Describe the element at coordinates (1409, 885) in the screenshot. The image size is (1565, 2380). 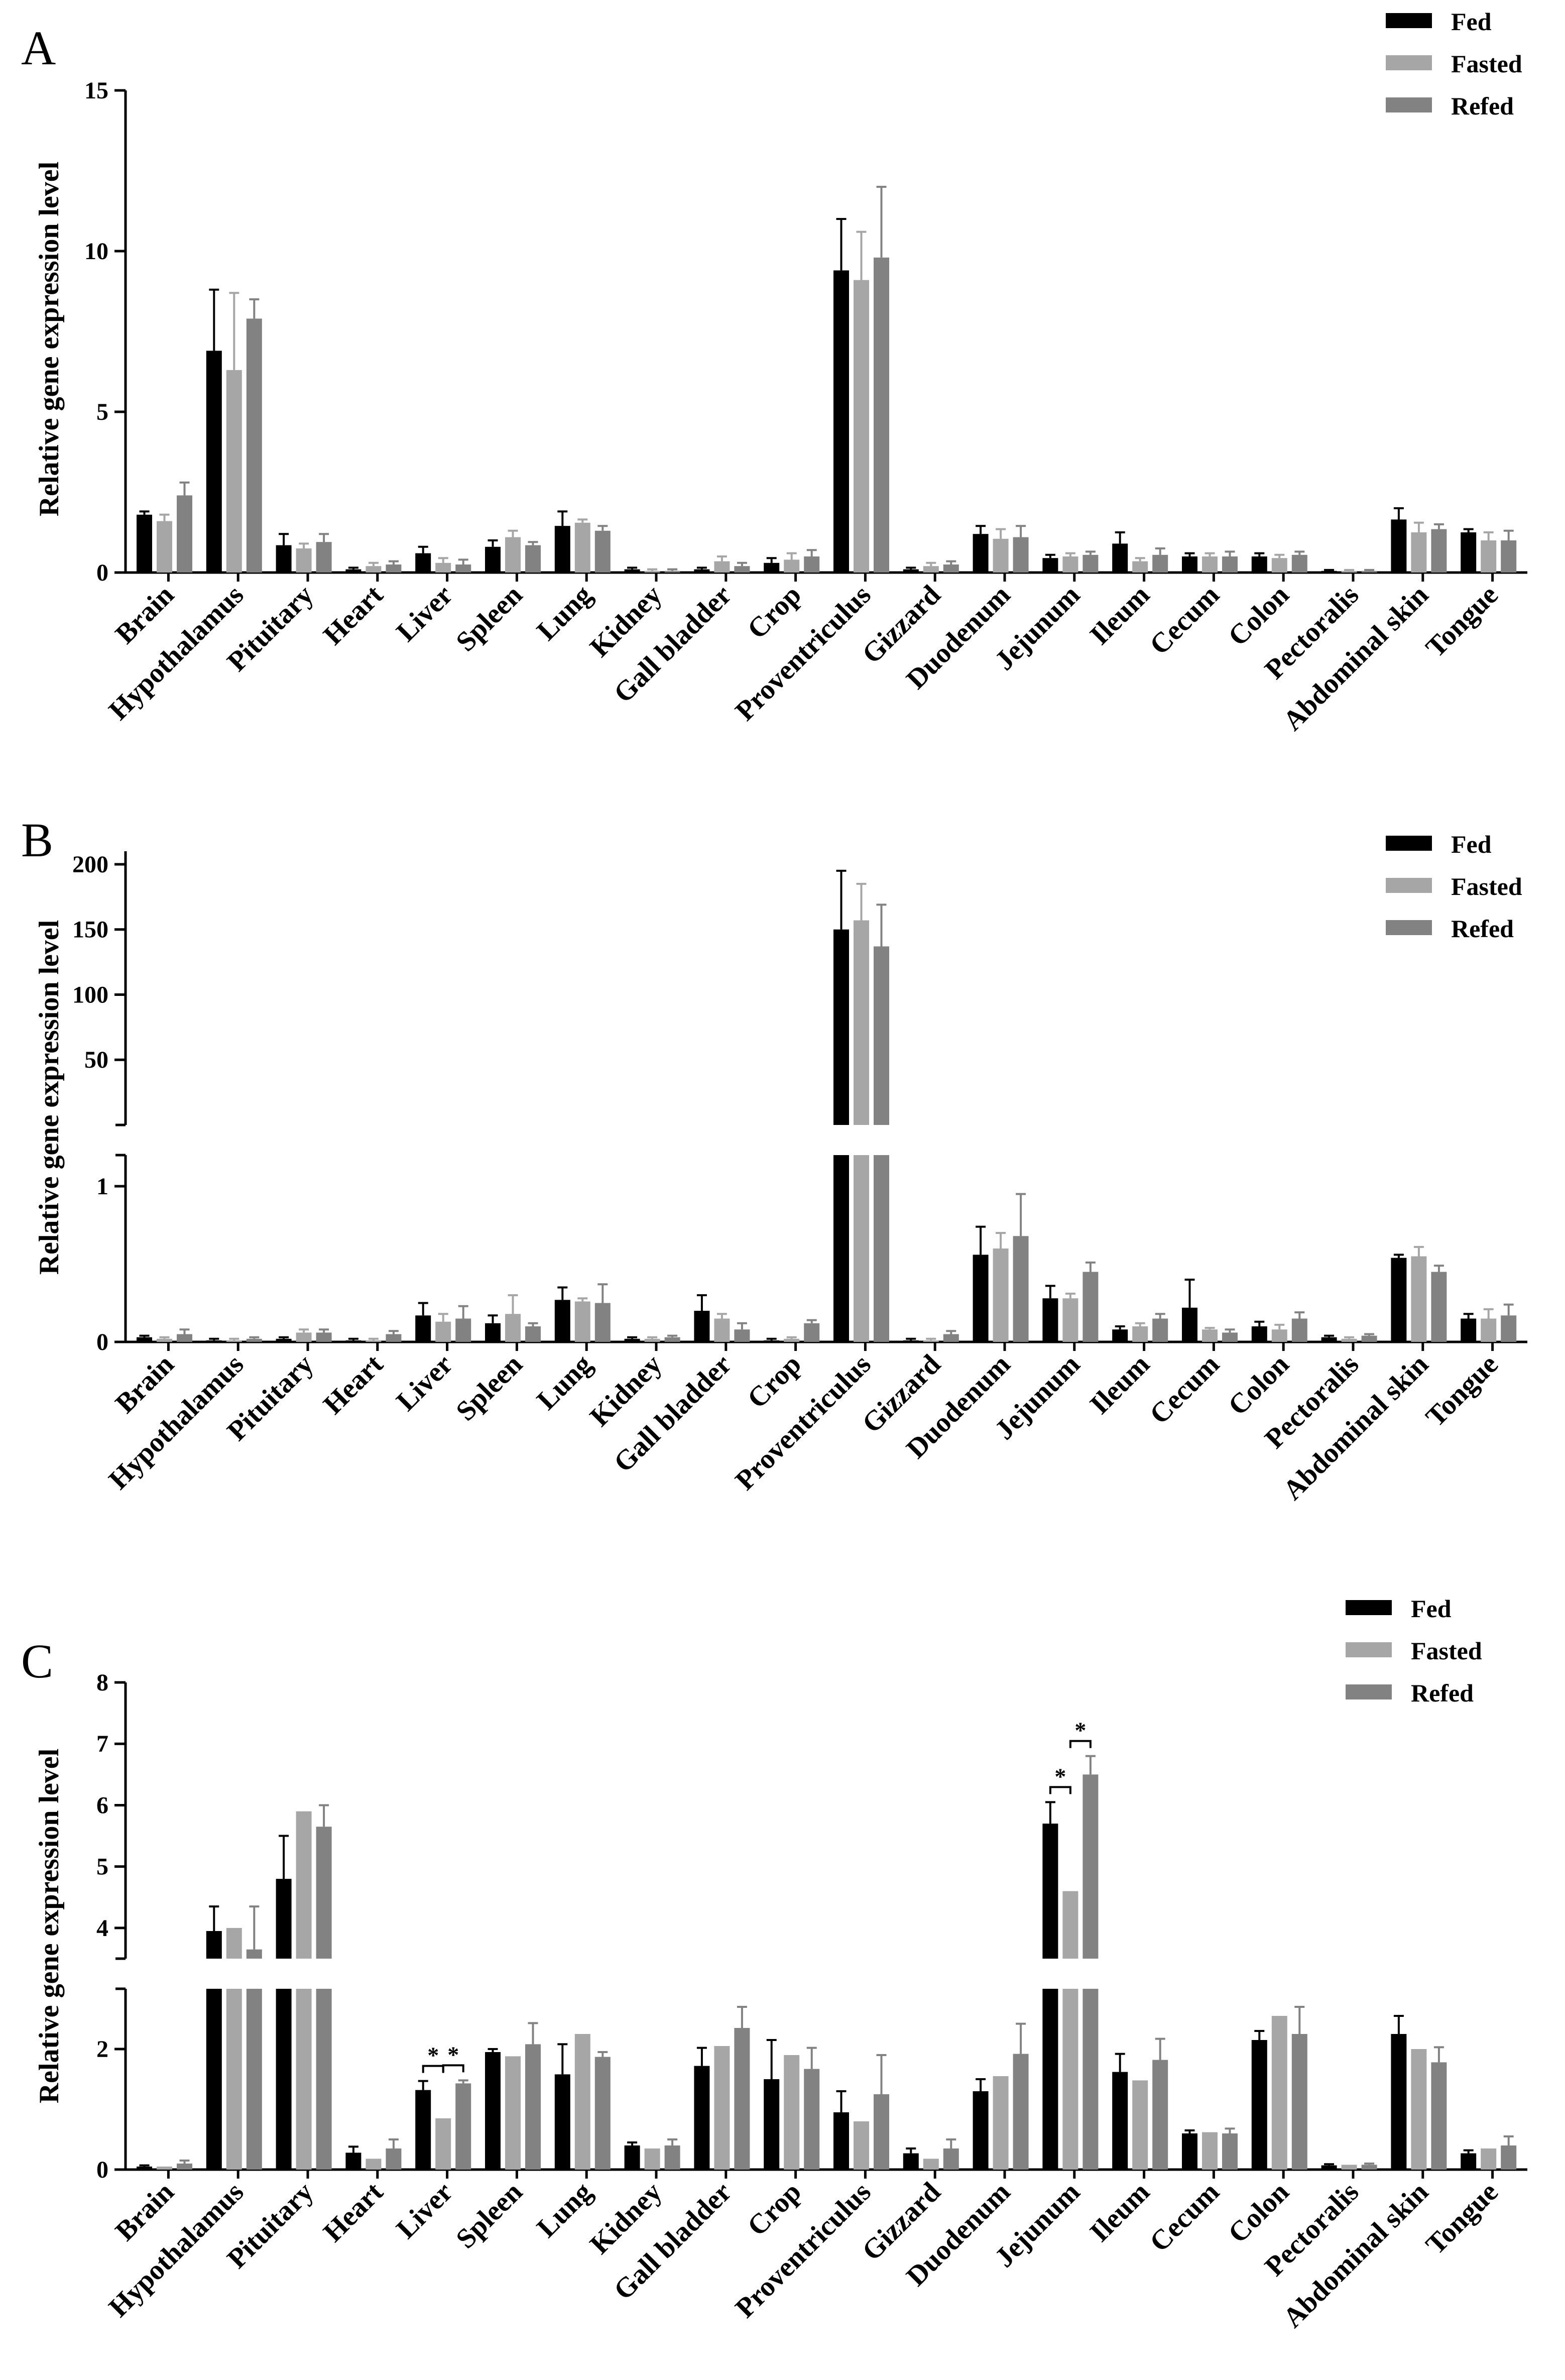
I see `legend-swatch-fasted` at that location.